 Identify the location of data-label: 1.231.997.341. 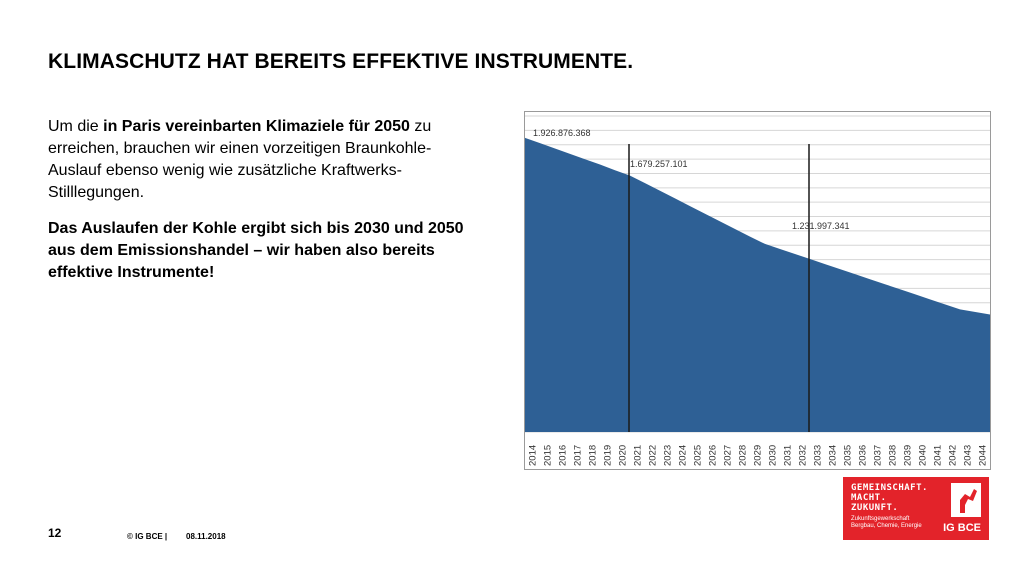
(821, 226).